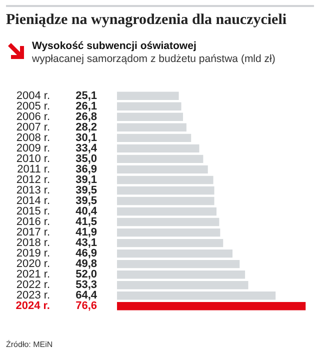 This screenshot has height=360, width=320. Describe the element at coordinates (86, 264) in the screenshot. I see `data-label: 49,8` at that location.